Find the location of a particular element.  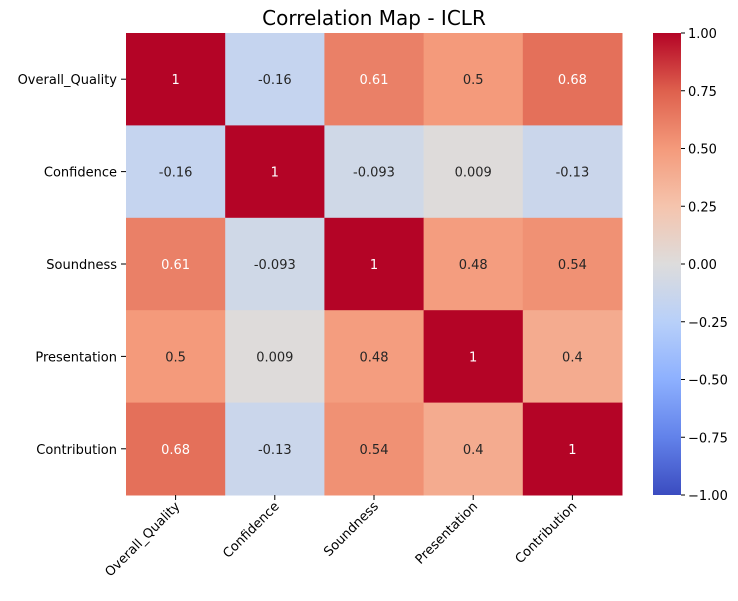

colorbar-tick-label: 0.25 is located at coordinates (702, 207).